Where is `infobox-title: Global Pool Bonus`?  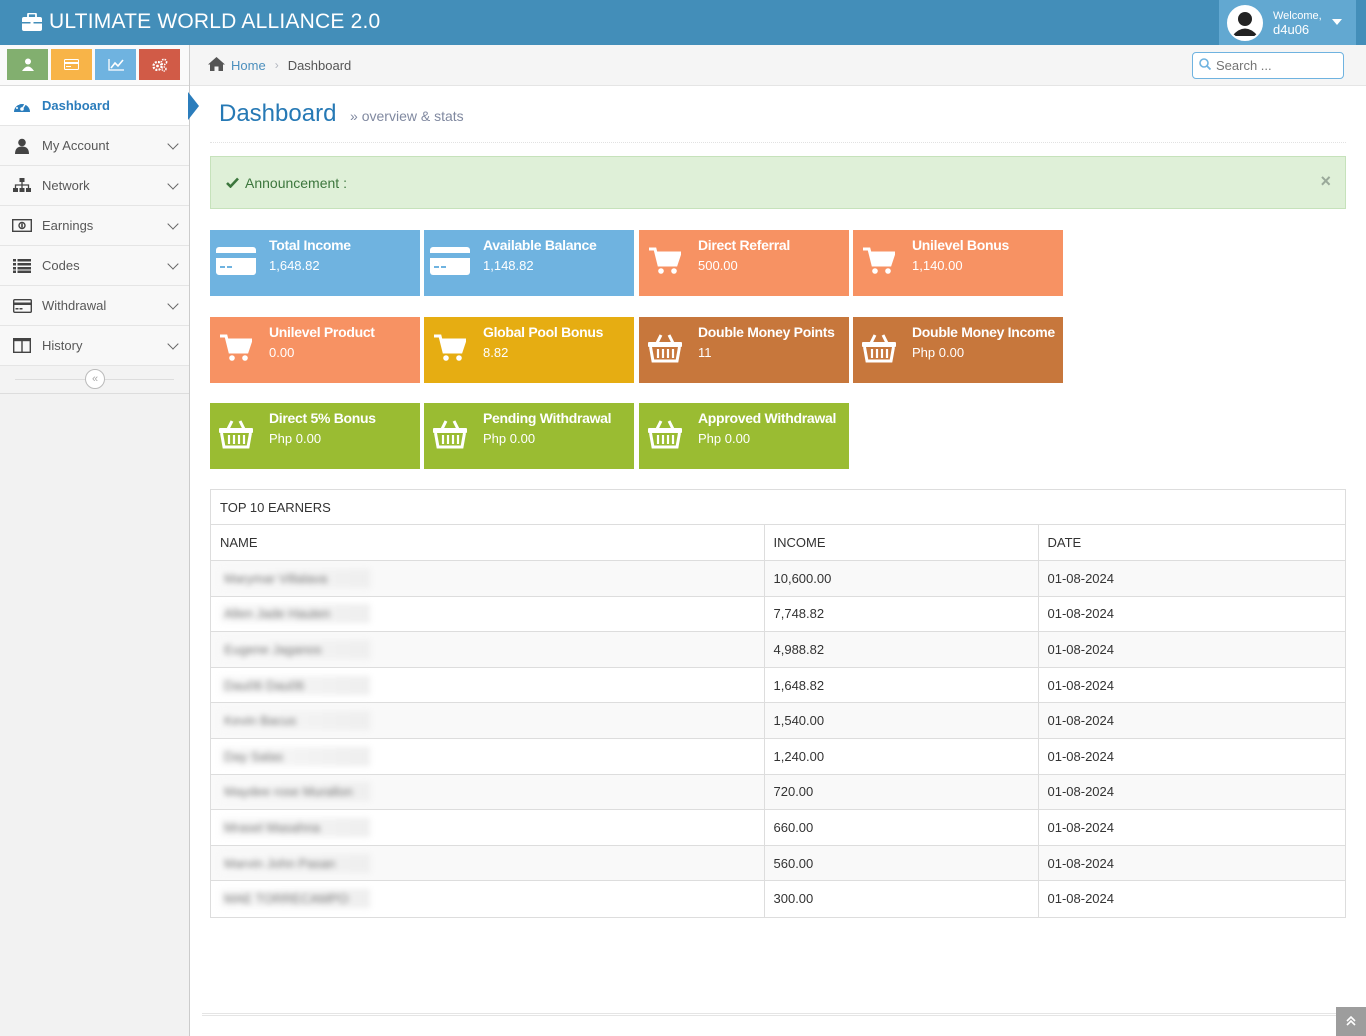 infobox-title: Global Pool Bonus is located at coordinates (543, 332).